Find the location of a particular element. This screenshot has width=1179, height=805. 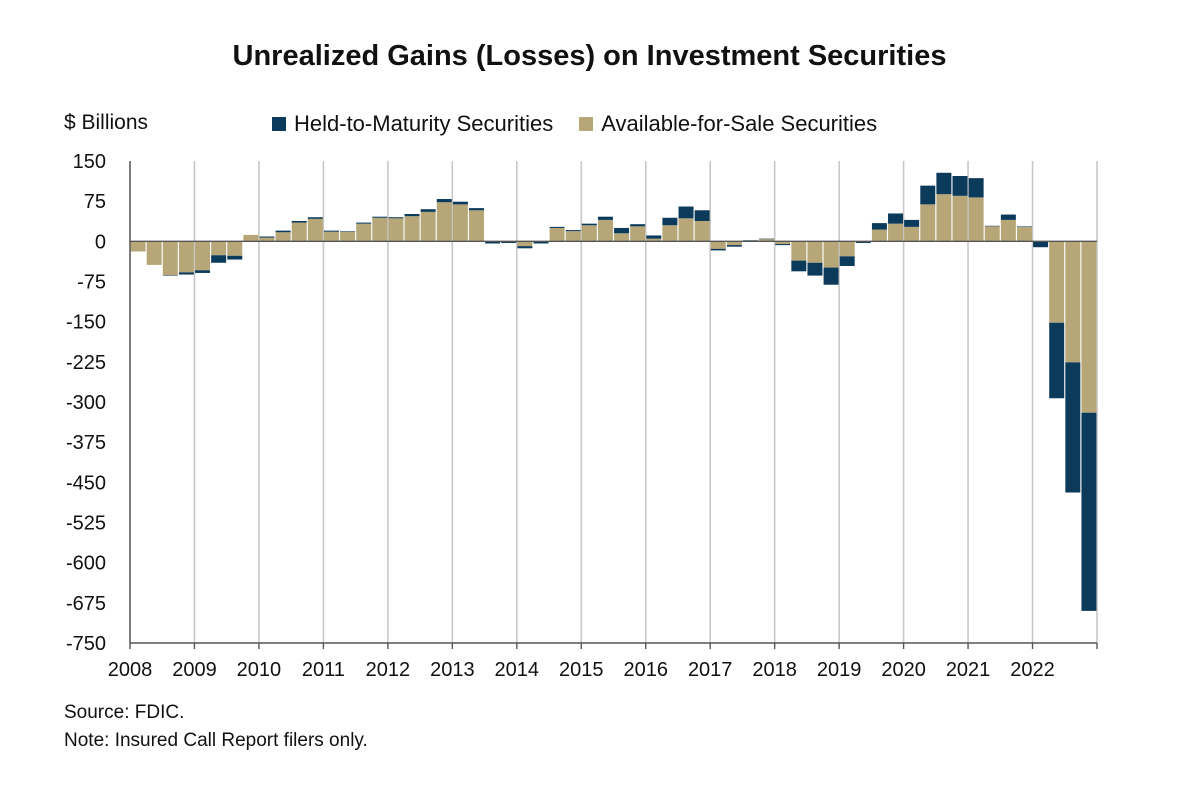

y-tick-label: -75 is located at coordinates (91, 283).